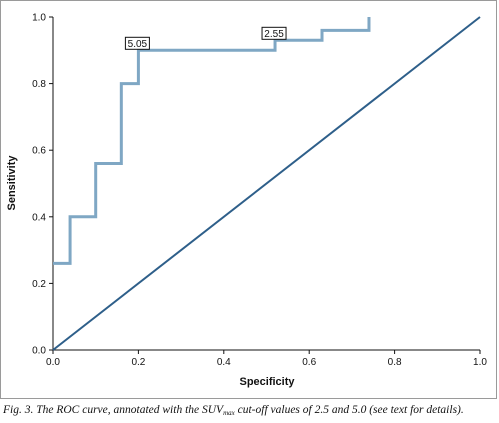 The height and width of the screenshot is (423, 499). What do you see at coordinates (12, 183) in the screenshot?
I see `y-axis-label: Sensitivity` at bounding box center [12, 183].